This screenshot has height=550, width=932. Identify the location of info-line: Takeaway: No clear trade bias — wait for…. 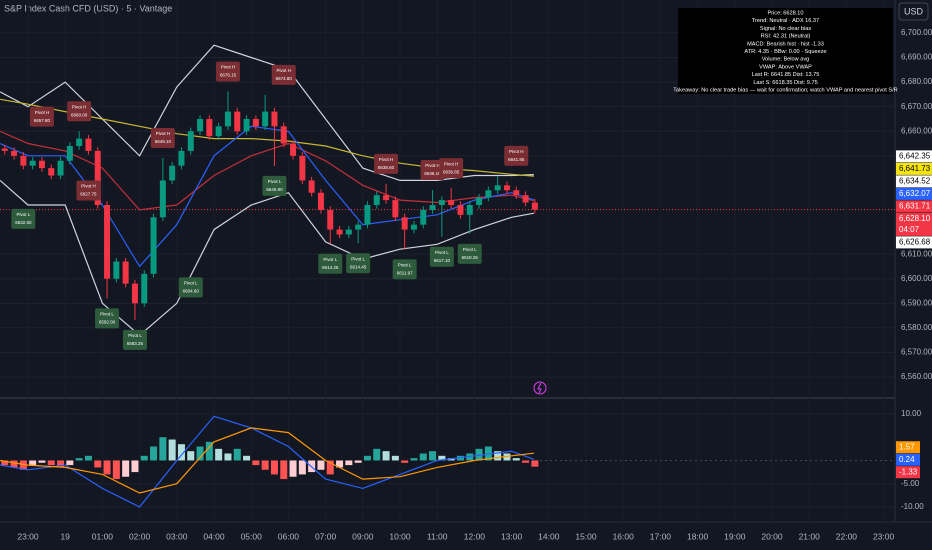
(785, 90).